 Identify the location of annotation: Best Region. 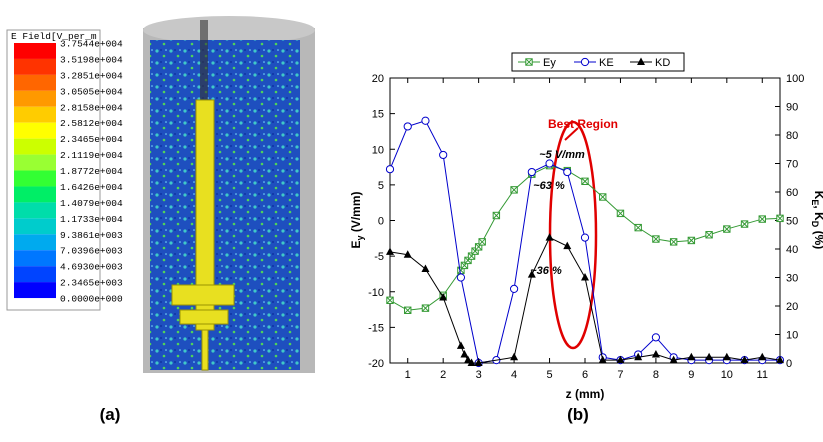
(583, 124).